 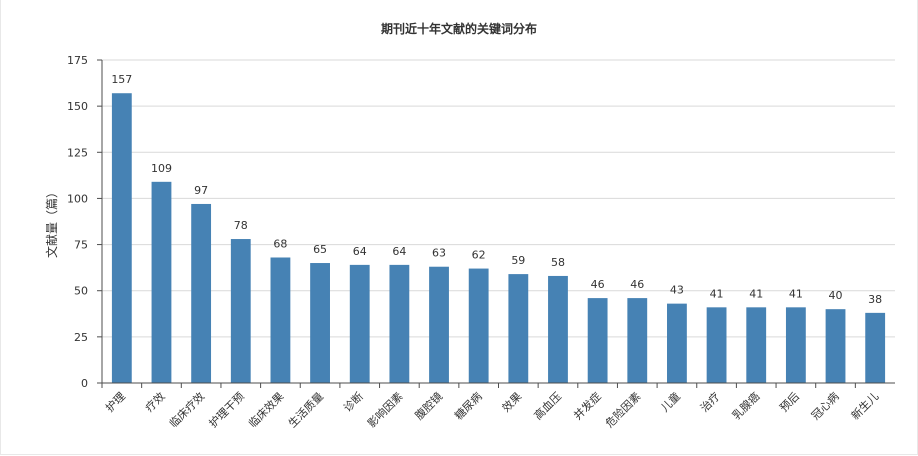 What do you see at coordinates (439, 253) in the screenshot?
I see `data-label: 63` at bounding box center [439, 253].